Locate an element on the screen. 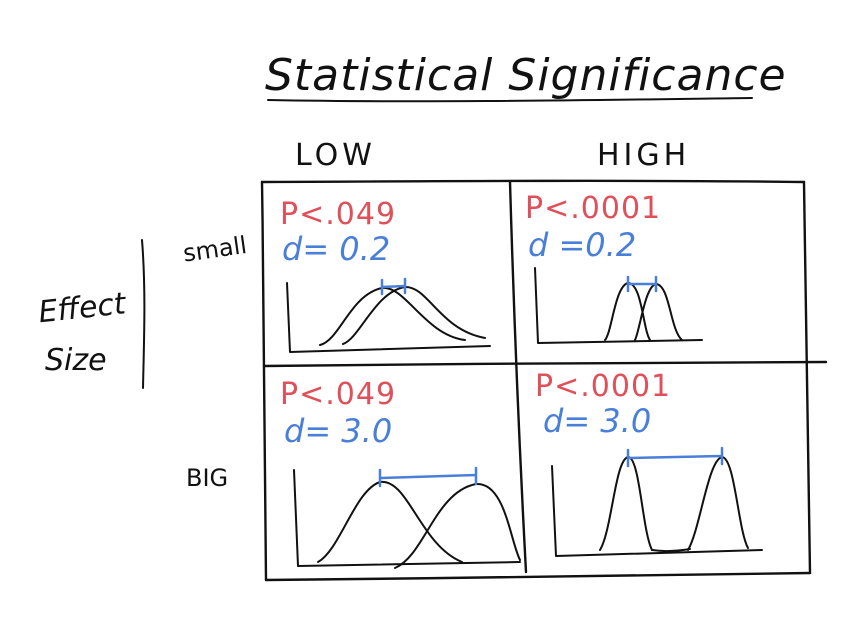  axis-label-effect: Effect is located at coordinates (83, 308).